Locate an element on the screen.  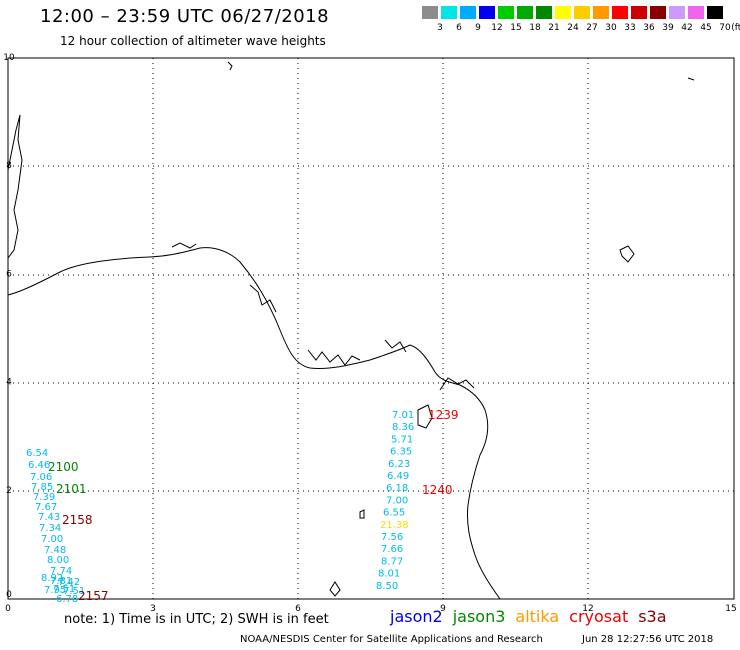
x-tick-label: 15 is located at coordinates (730, 609).